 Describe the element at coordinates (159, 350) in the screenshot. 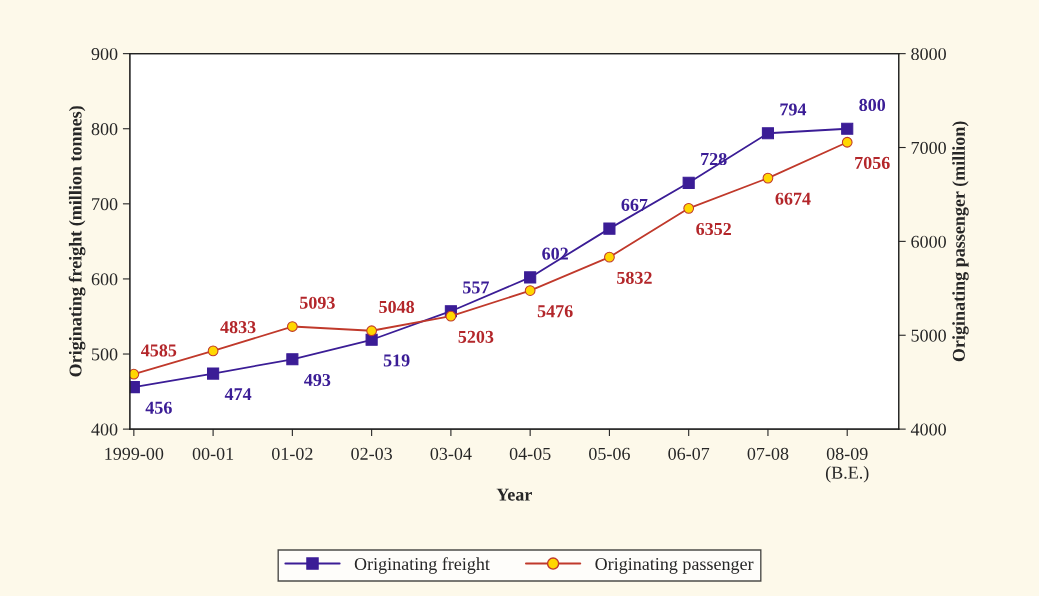

I see `data-label: 4585` at that location.